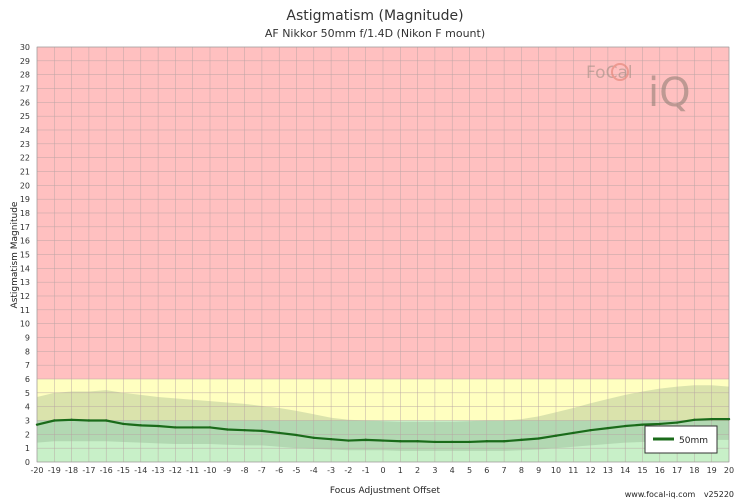 This screenshot has height=500, width=750. What do you see at coordinates (25, 324) in the screenshot?
I see `y-tick-label: 10` at bounding box center [25, 324].